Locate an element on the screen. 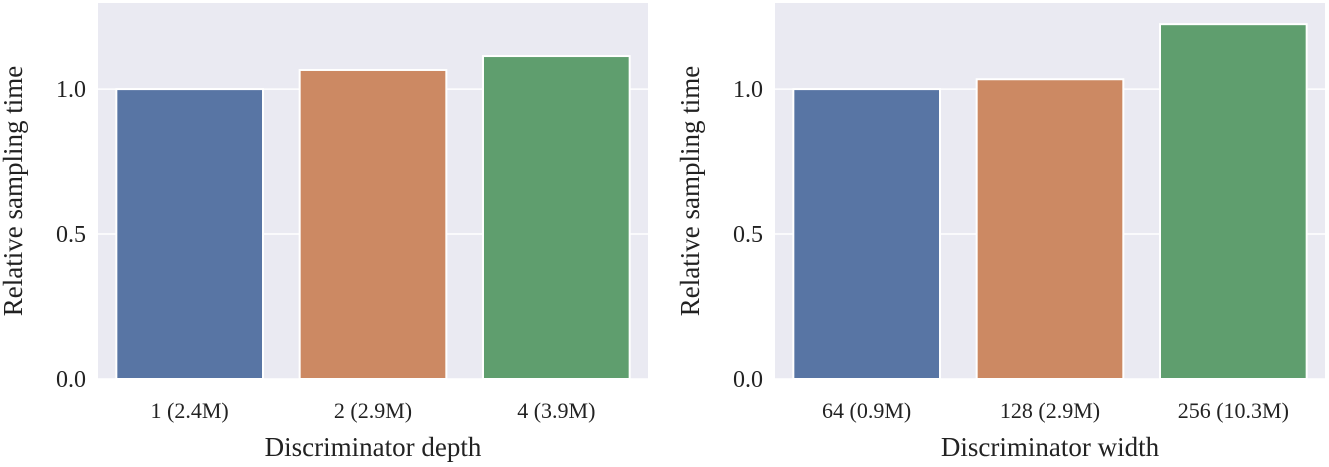 This screenshot has width=1329, height=467. x-tick-label: 2 (2.9M) is located at coordinates (373, 410).